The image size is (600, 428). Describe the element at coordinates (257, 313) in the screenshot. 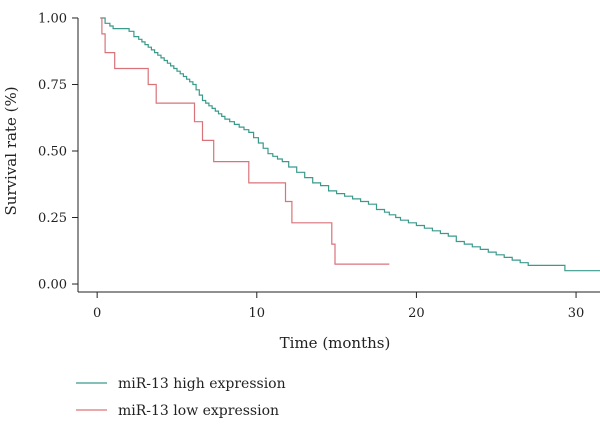

I see `x-tick-label: 10` at that location.